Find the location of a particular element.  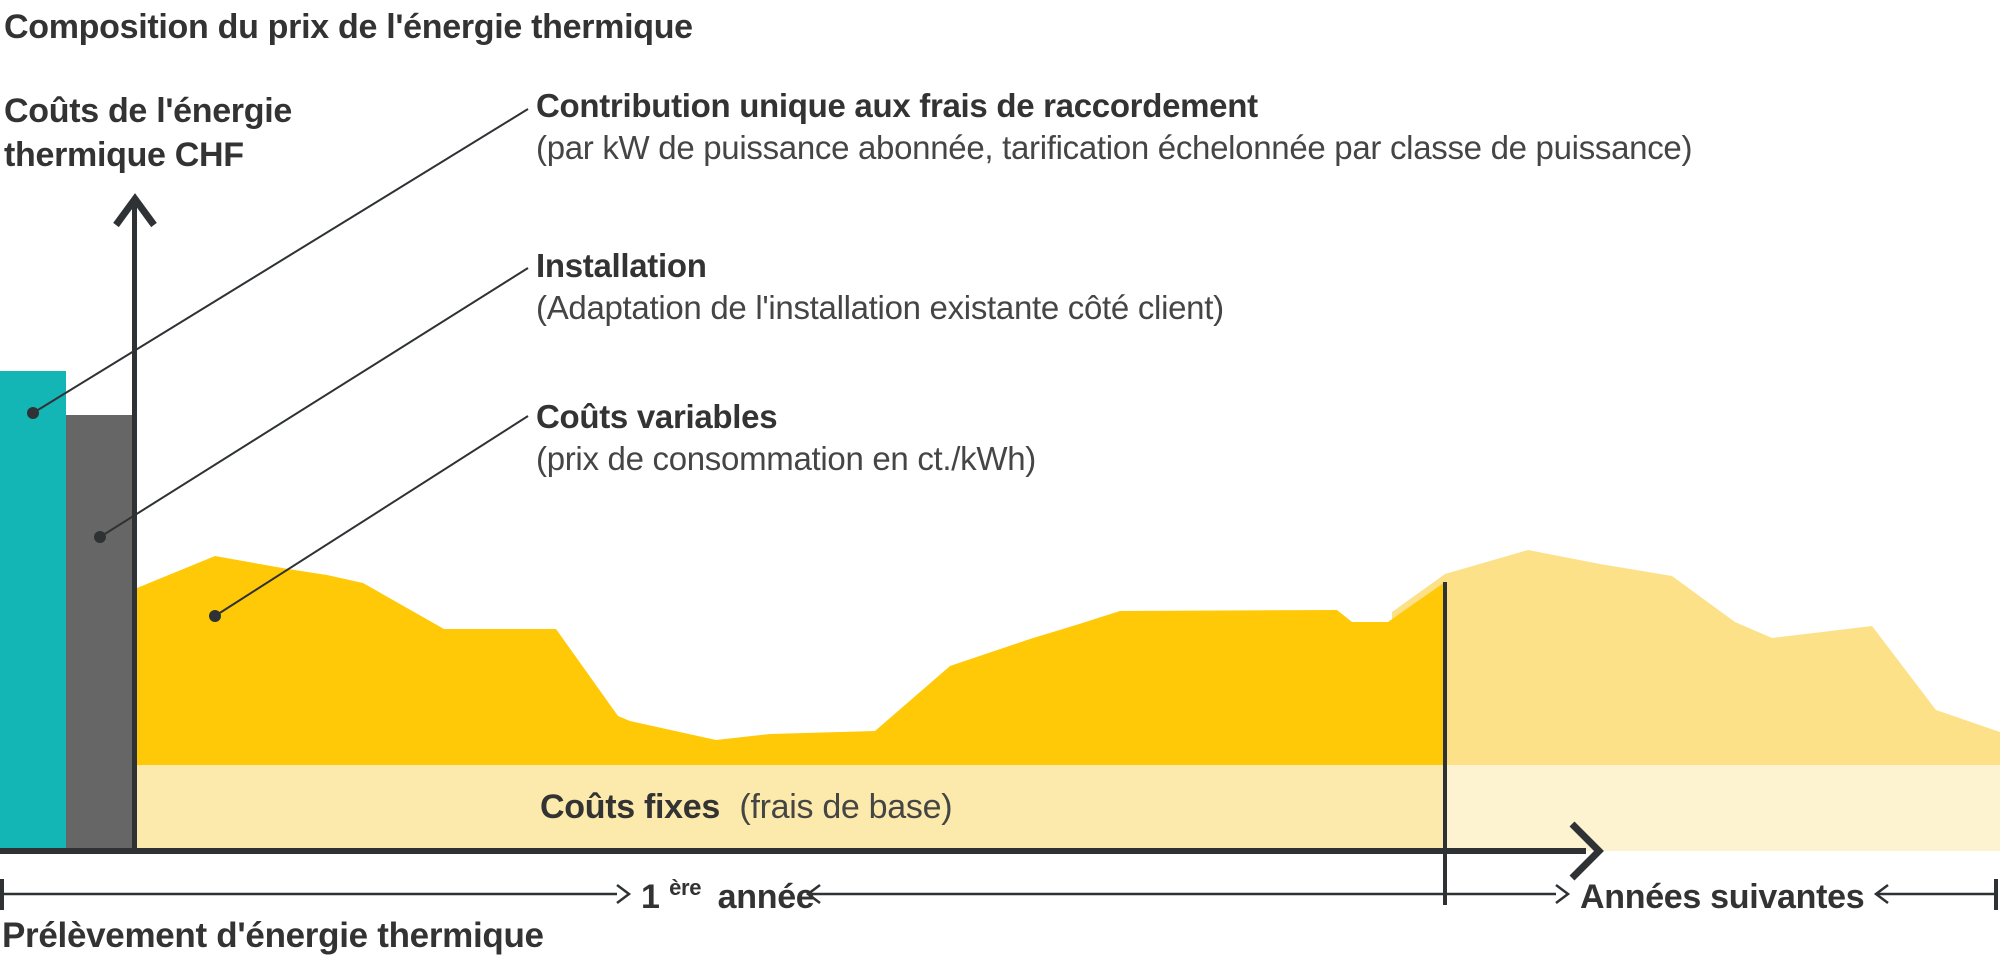

year1-word: année is located at coordinates (766, 897).